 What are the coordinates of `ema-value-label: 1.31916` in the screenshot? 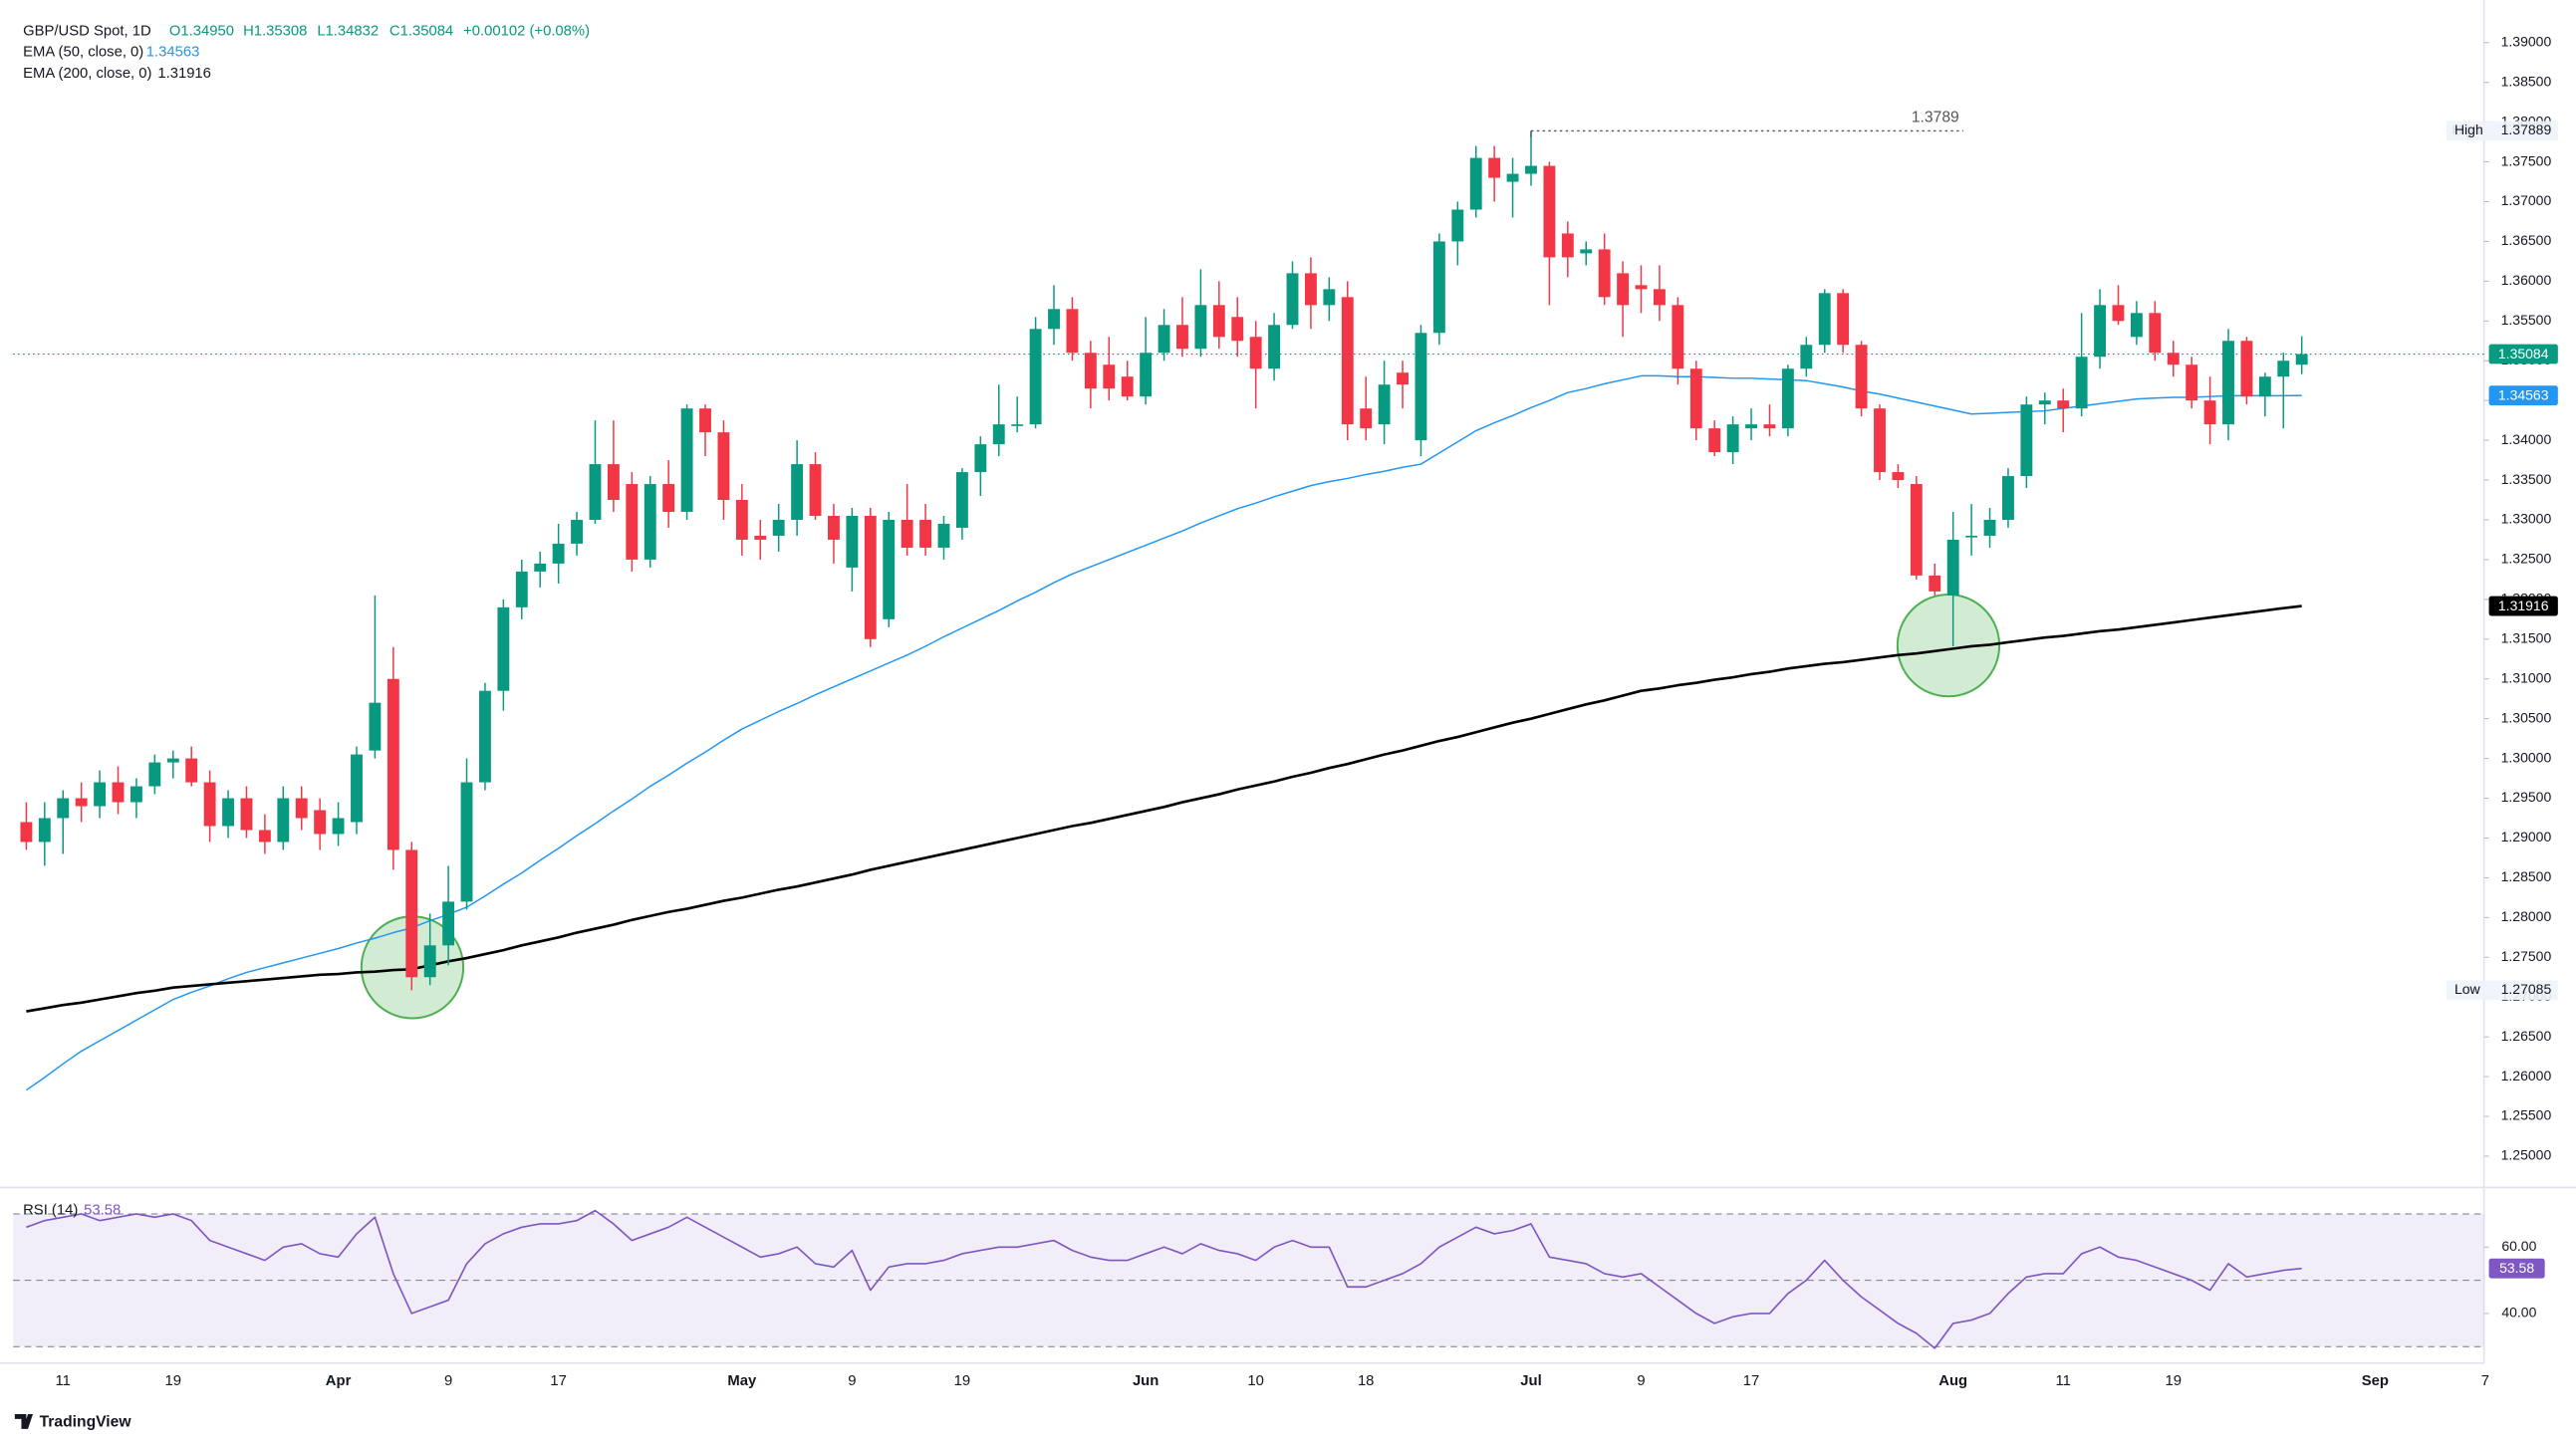 It's located at (2523, 605).